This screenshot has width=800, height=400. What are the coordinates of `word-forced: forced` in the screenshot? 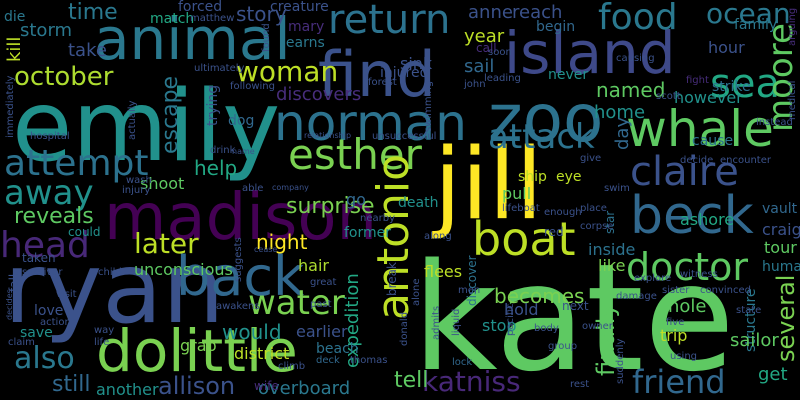 It's located at (200, 7).